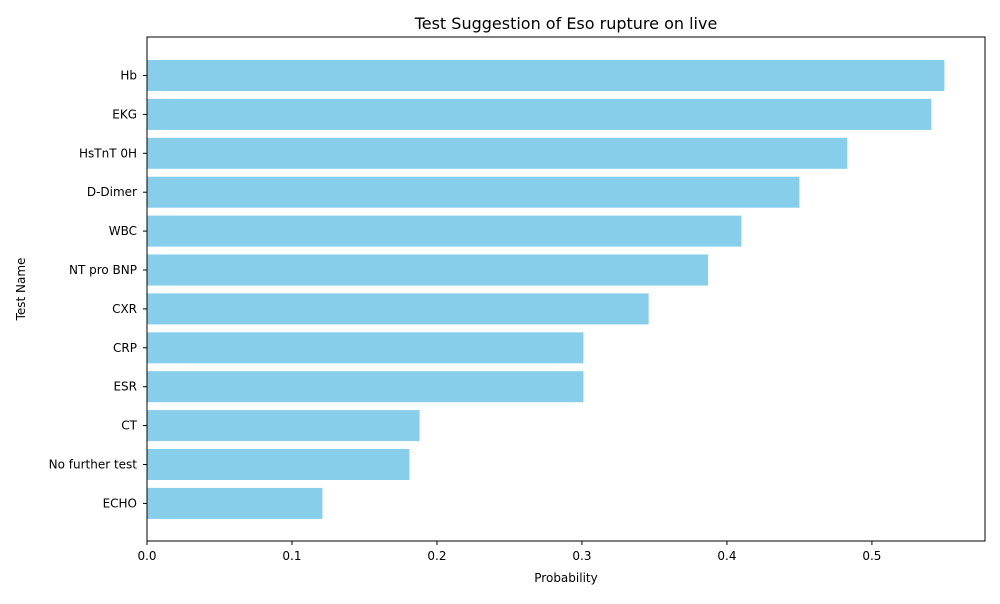 The image size is (1000, 604). Describe the element at coordinates (93, 465) in the screenshot. I see `y-tick-label: No further test` at that location.